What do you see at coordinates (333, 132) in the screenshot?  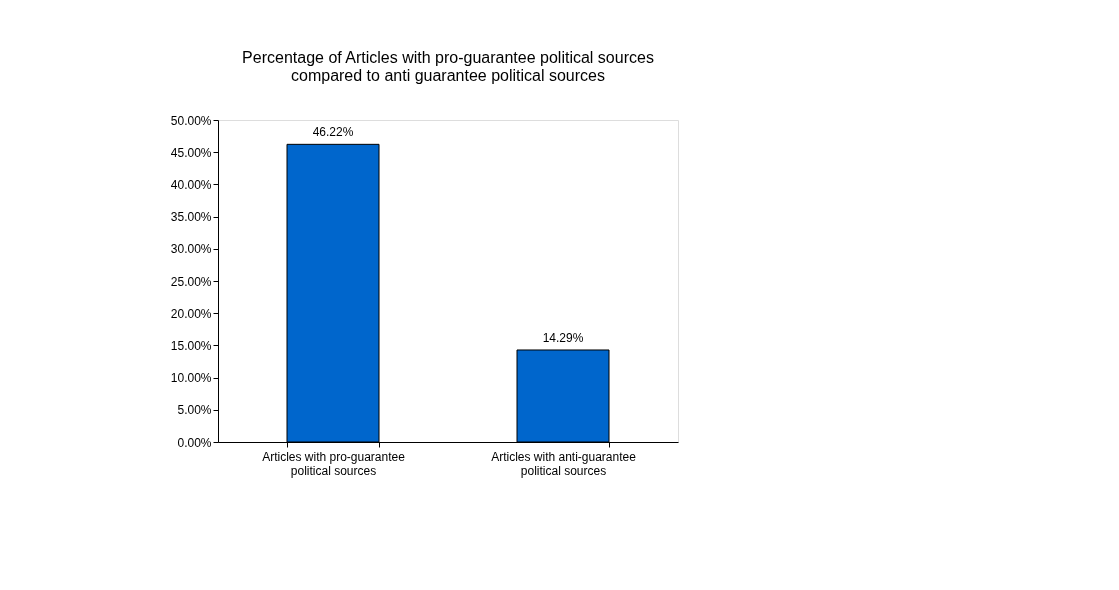 I see `data-label: 46.22%` at bounding box center [333, 132].